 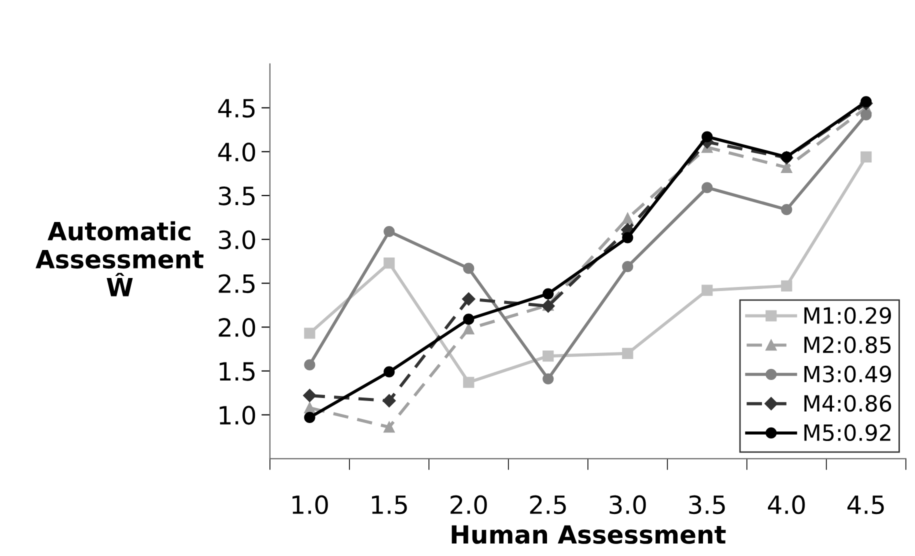 What do you see at coordinates (236, 196) in the screenshot?
I see `y-tick-label: 3.5` at bounding box center [236, 196].